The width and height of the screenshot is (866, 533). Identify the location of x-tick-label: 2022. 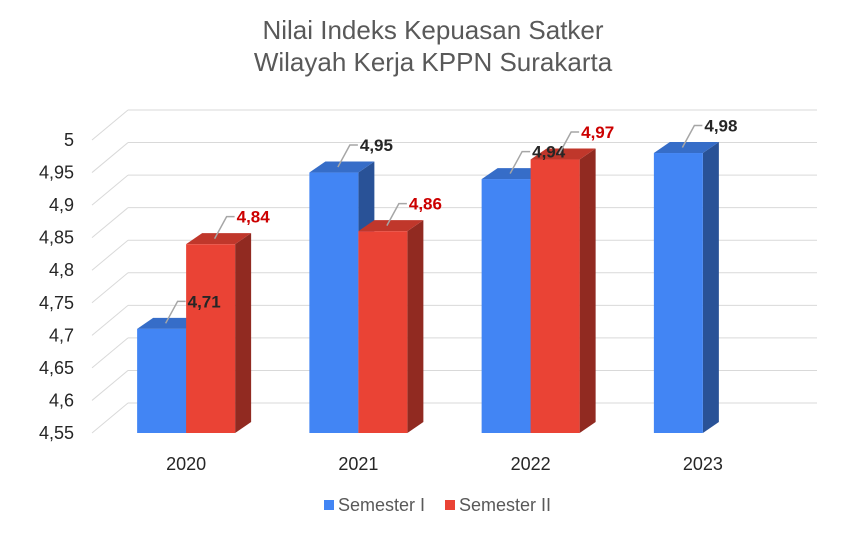
(531, 464).